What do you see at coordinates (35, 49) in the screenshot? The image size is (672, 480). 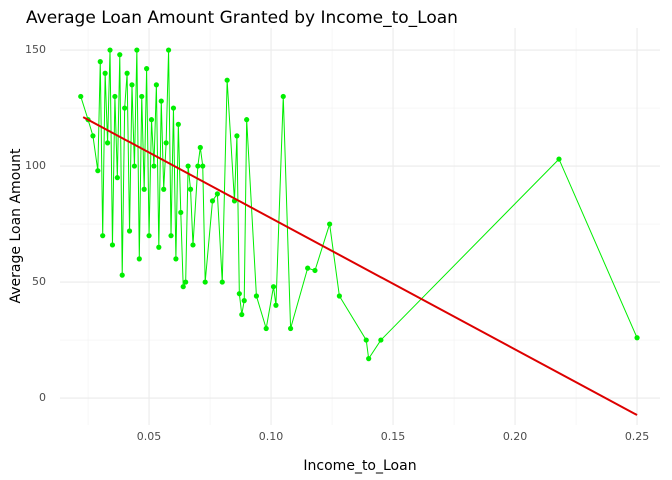 I see `y-tick-label: 150` at bounding box center [35, 49].